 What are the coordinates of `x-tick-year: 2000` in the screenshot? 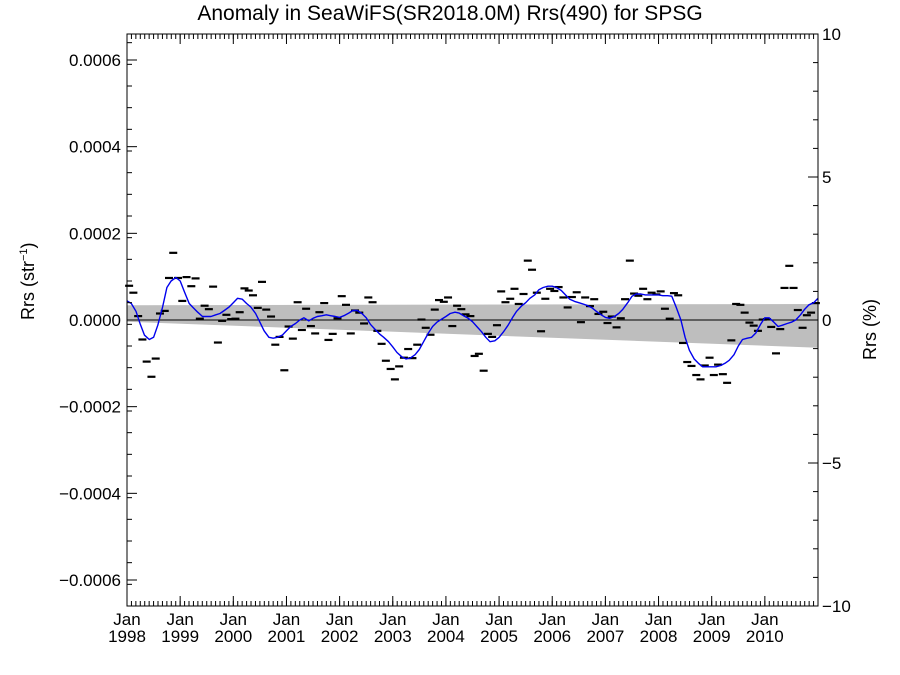 It's located at (233, 636).